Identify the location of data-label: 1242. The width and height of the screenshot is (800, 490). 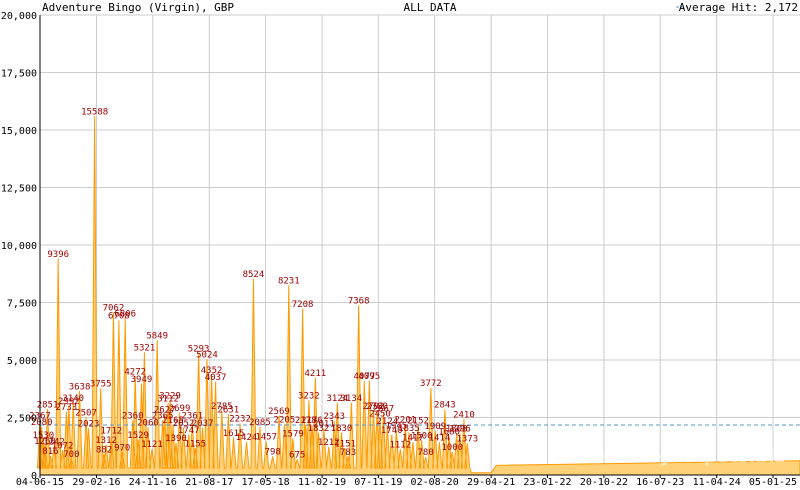
(54, 442).